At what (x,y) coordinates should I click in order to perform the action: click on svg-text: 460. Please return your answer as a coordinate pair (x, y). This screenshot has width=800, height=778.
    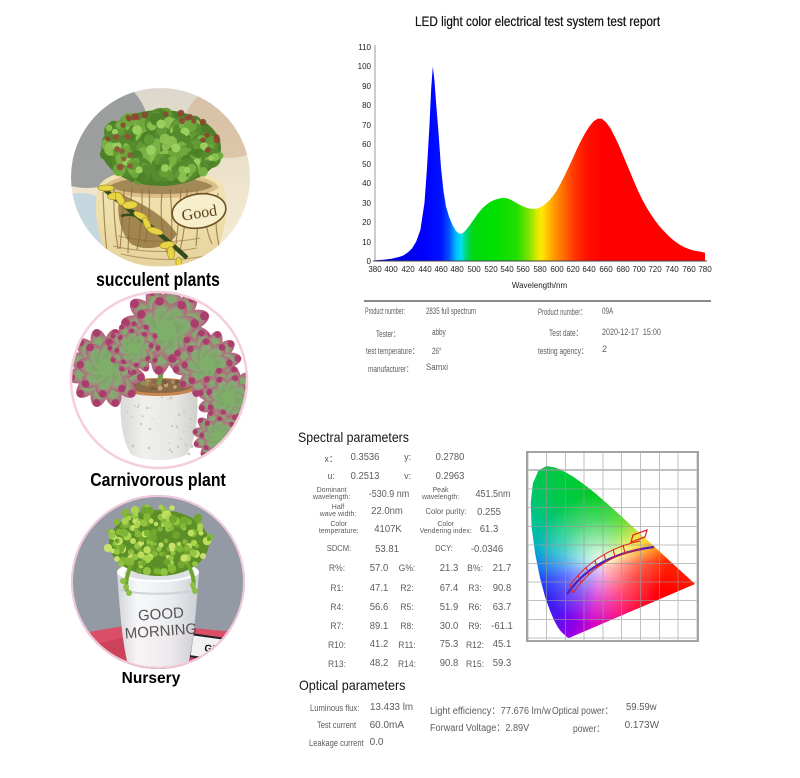
    Looking at the image, I should click on (441, 269).